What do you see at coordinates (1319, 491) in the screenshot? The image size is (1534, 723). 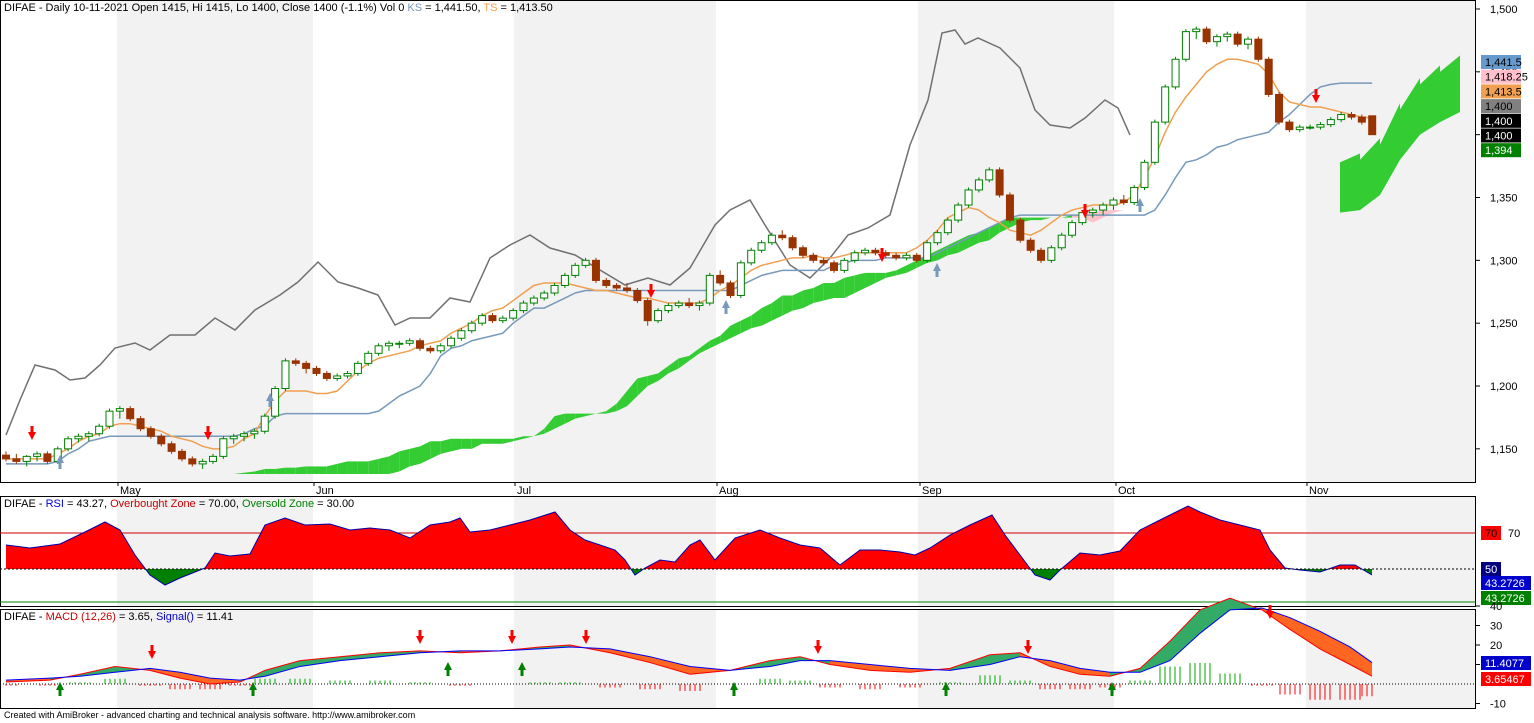 I see `month-label-nov: Nov` at bounding box center [1319, 491].